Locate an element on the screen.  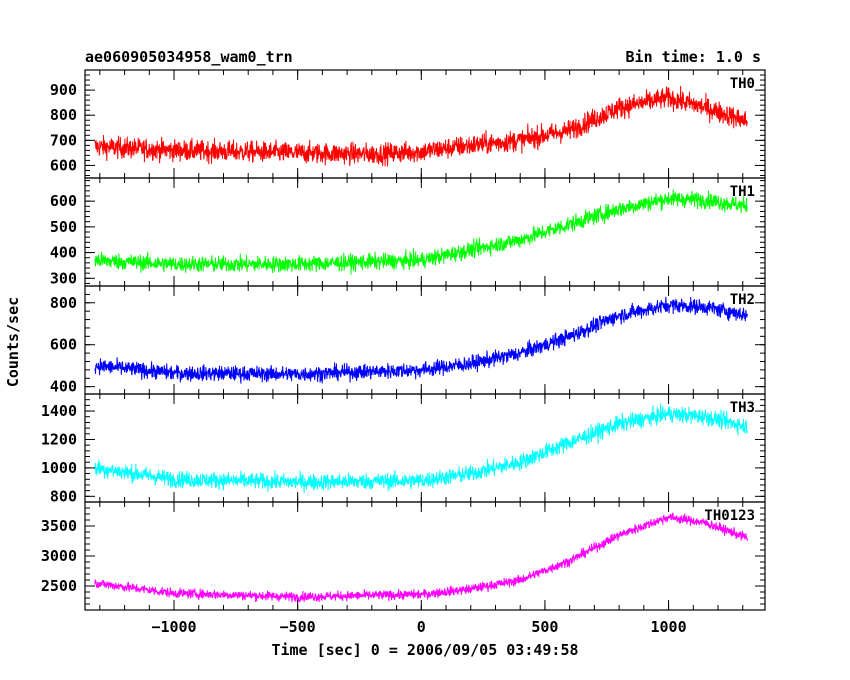
series-line-th0 is located at coordinates (421, 126).